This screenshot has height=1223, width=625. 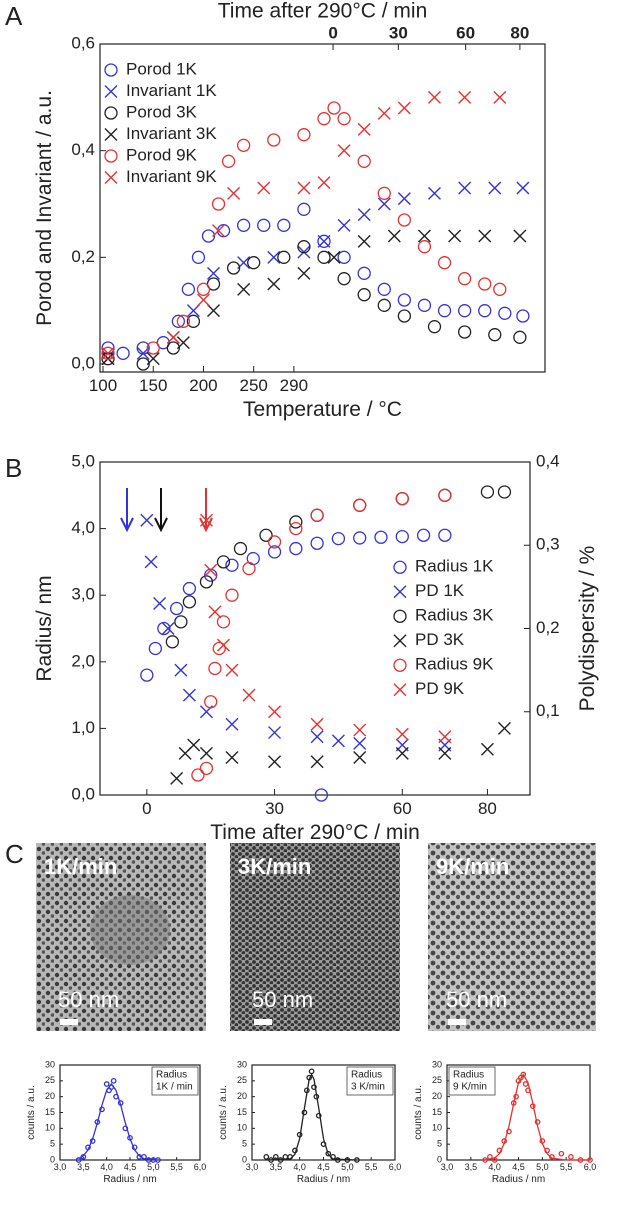 I want to click on y-tick-label: 0,6, so click(x=83, y=42).